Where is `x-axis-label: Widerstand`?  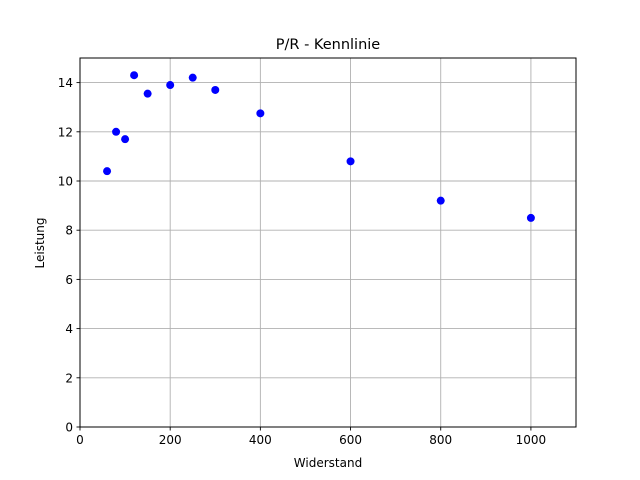
x-axis-label: Widerstand is located at coordinates (328, 463).